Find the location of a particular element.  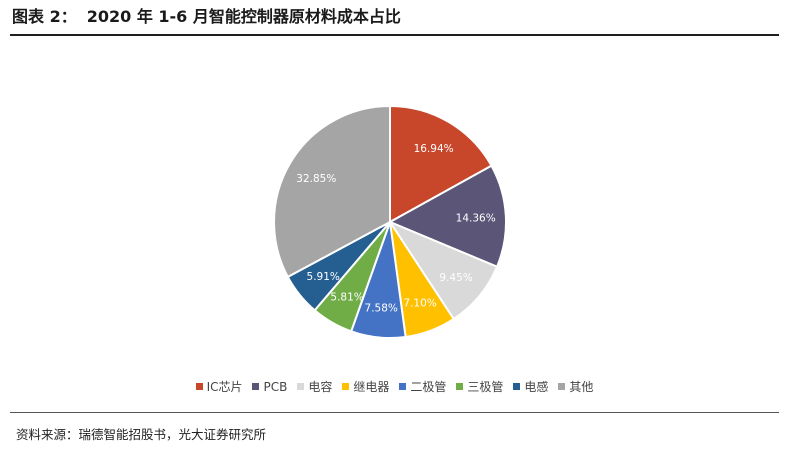

pie-slice-label-4: 7.58% is located at coordinates (381, 308).